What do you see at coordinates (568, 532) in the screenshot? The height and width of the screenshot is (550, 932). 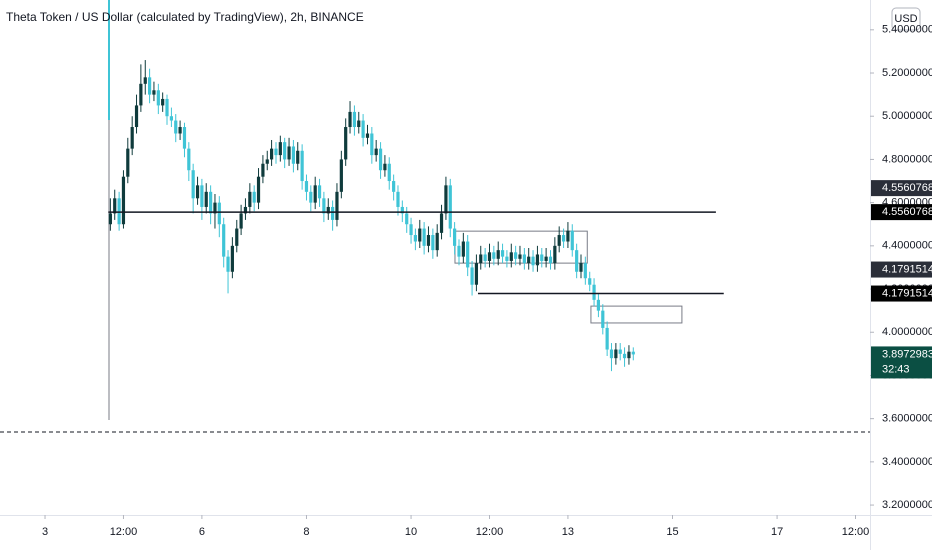 I see `x-tick-label: 13` at bounding box center [568, 532].